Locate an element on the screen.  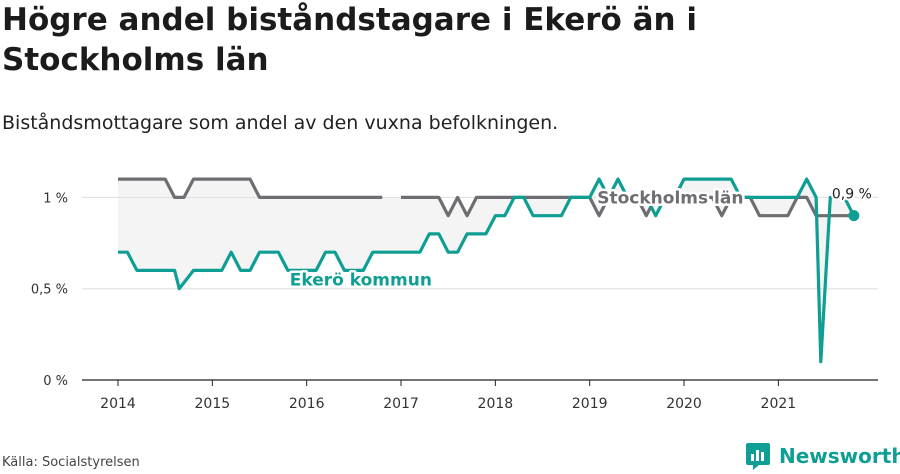
series-label-ekero: Ekerö kommun is located at coordinates (361, 280).